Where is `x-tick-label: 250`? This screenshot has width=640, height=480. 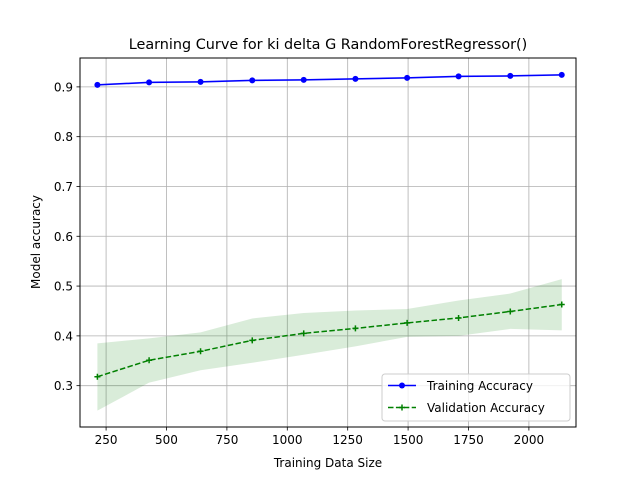 x-tick-label: 250 is located at coordinates (106, 440).